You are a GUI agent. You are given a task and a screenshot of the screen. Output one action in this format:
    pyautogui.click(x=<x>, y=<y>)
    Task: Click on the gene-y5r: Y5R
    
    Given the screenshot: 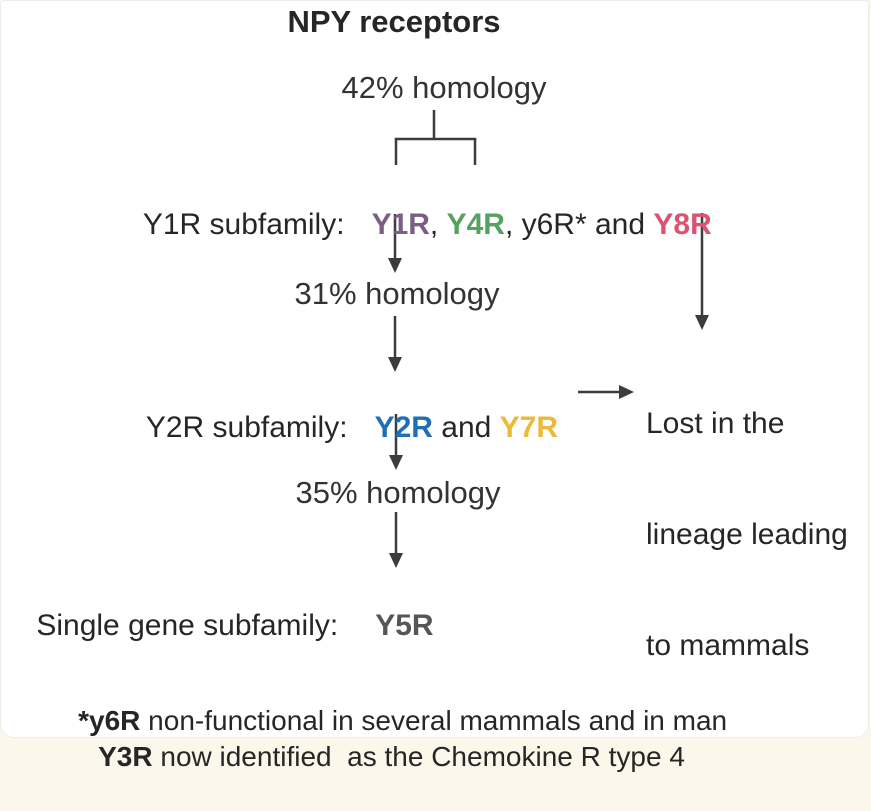 What is the action you would take?
    pyautogui.click(x=404, y=625)
    